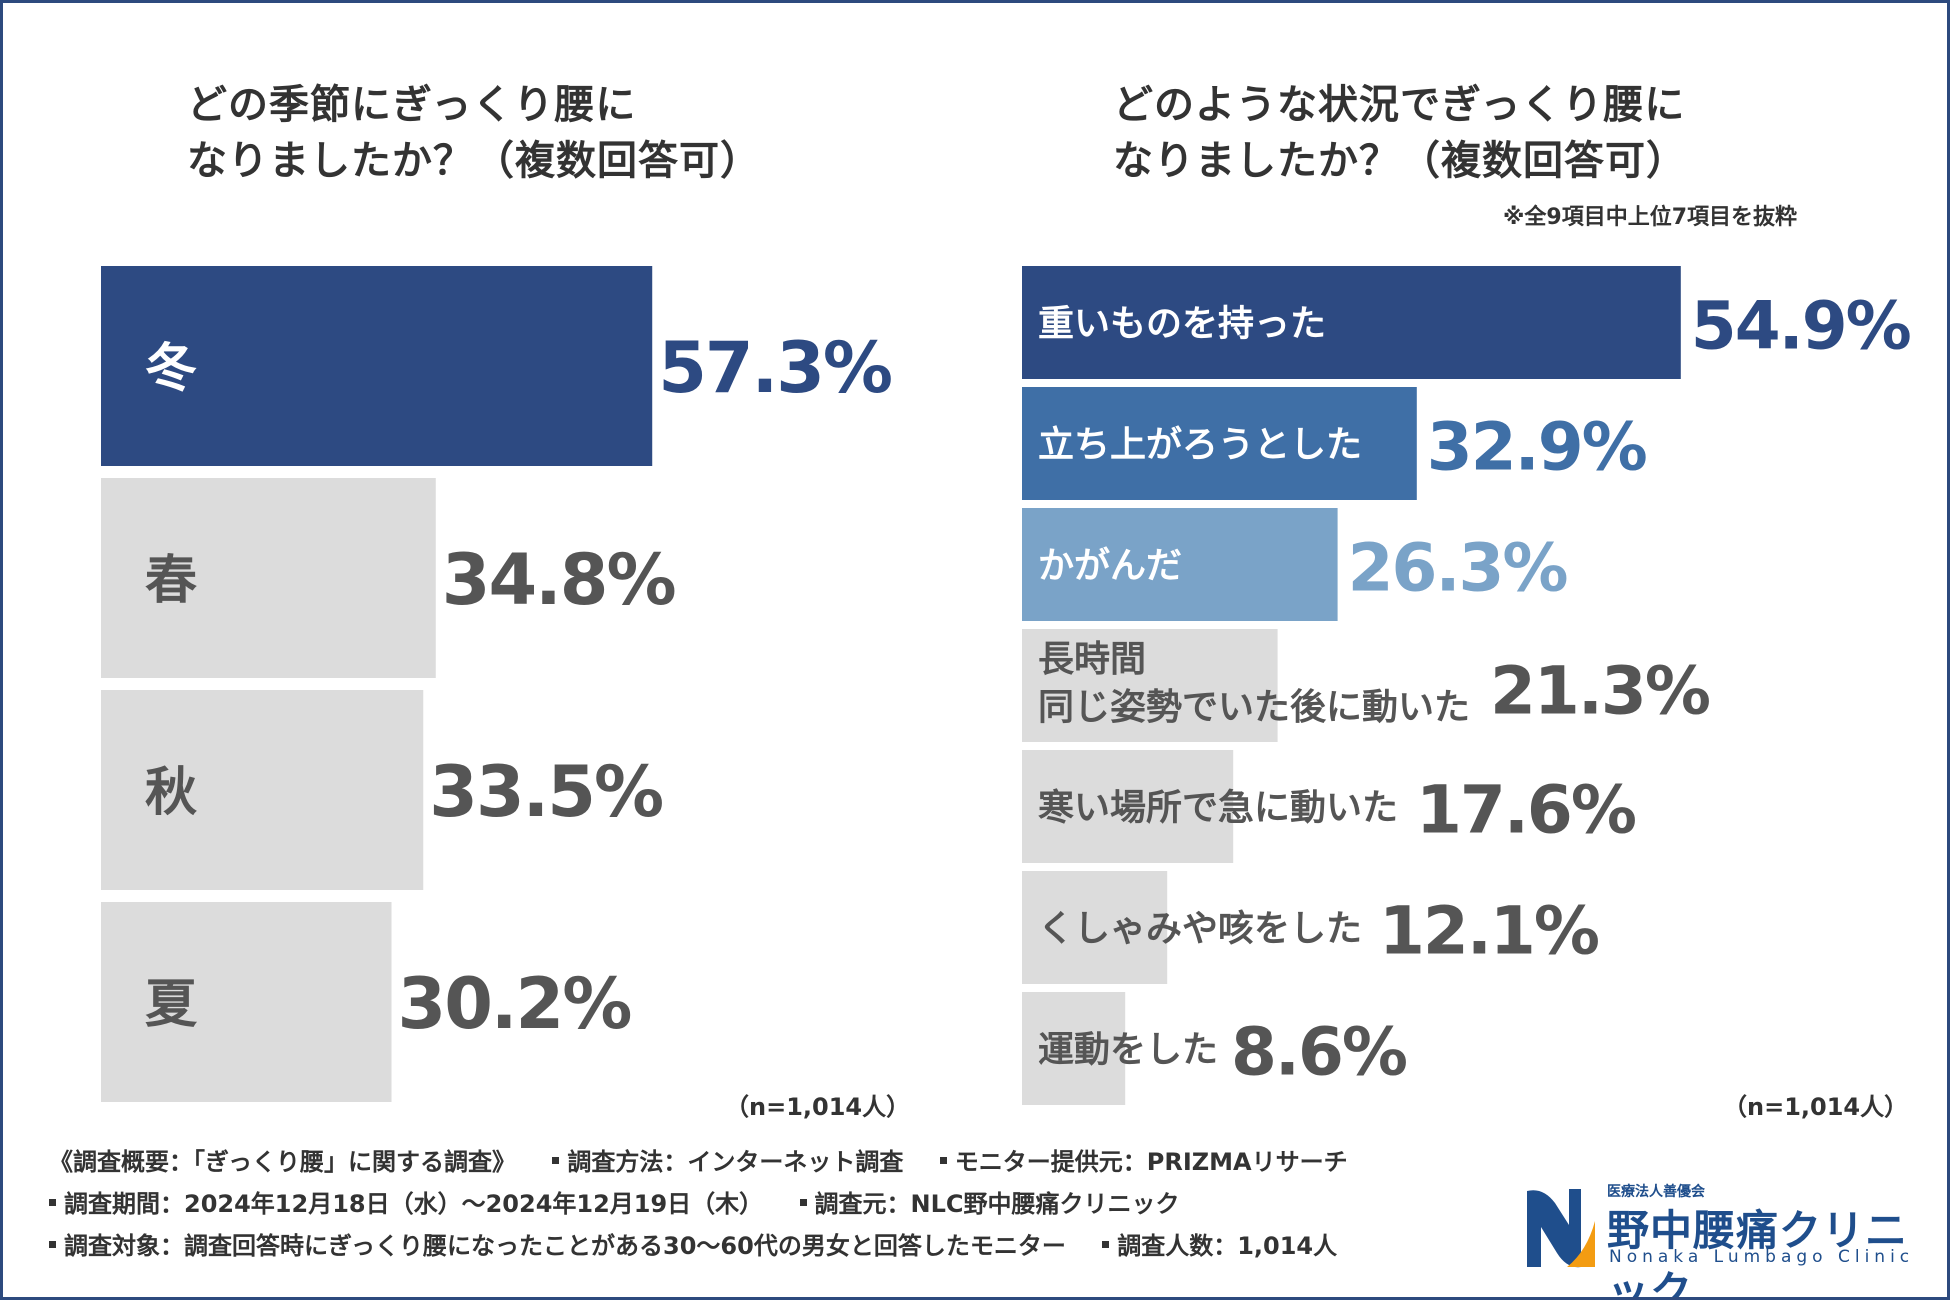  What do you see at coordinates (412, 105) in the screenshot?
I see `left-title-line-1: どの季節にぎっくり腰に` at bounding box center [412, 105].